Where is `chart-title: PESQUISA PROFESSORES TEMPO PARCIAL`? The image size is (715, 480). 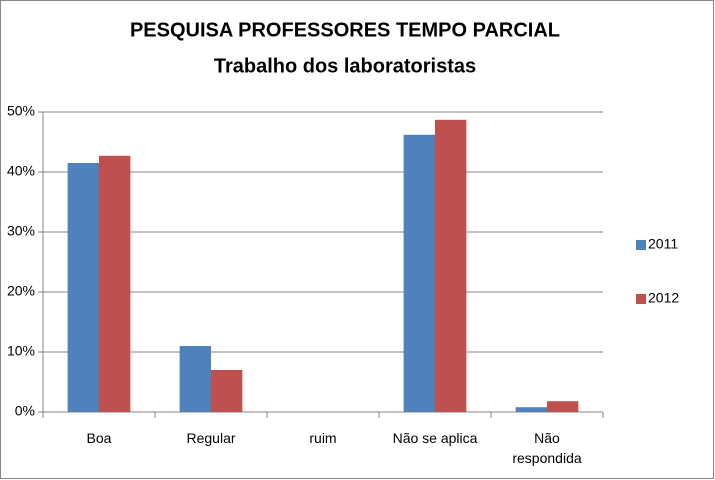 chart-title: PESQUISA PROFESSORES TEMPO PARCIAL is located at coordinates (345, 30).